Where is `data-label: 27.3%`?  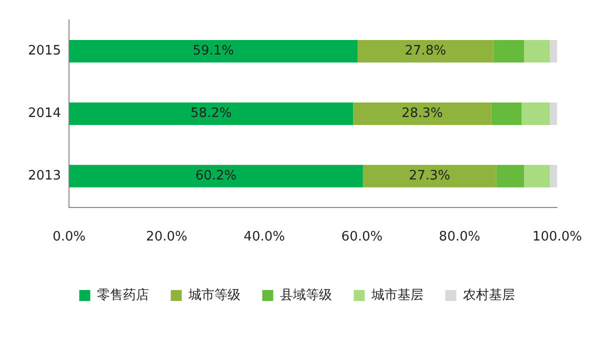 data-label: 27.3% is located at coordinates (429, 176).